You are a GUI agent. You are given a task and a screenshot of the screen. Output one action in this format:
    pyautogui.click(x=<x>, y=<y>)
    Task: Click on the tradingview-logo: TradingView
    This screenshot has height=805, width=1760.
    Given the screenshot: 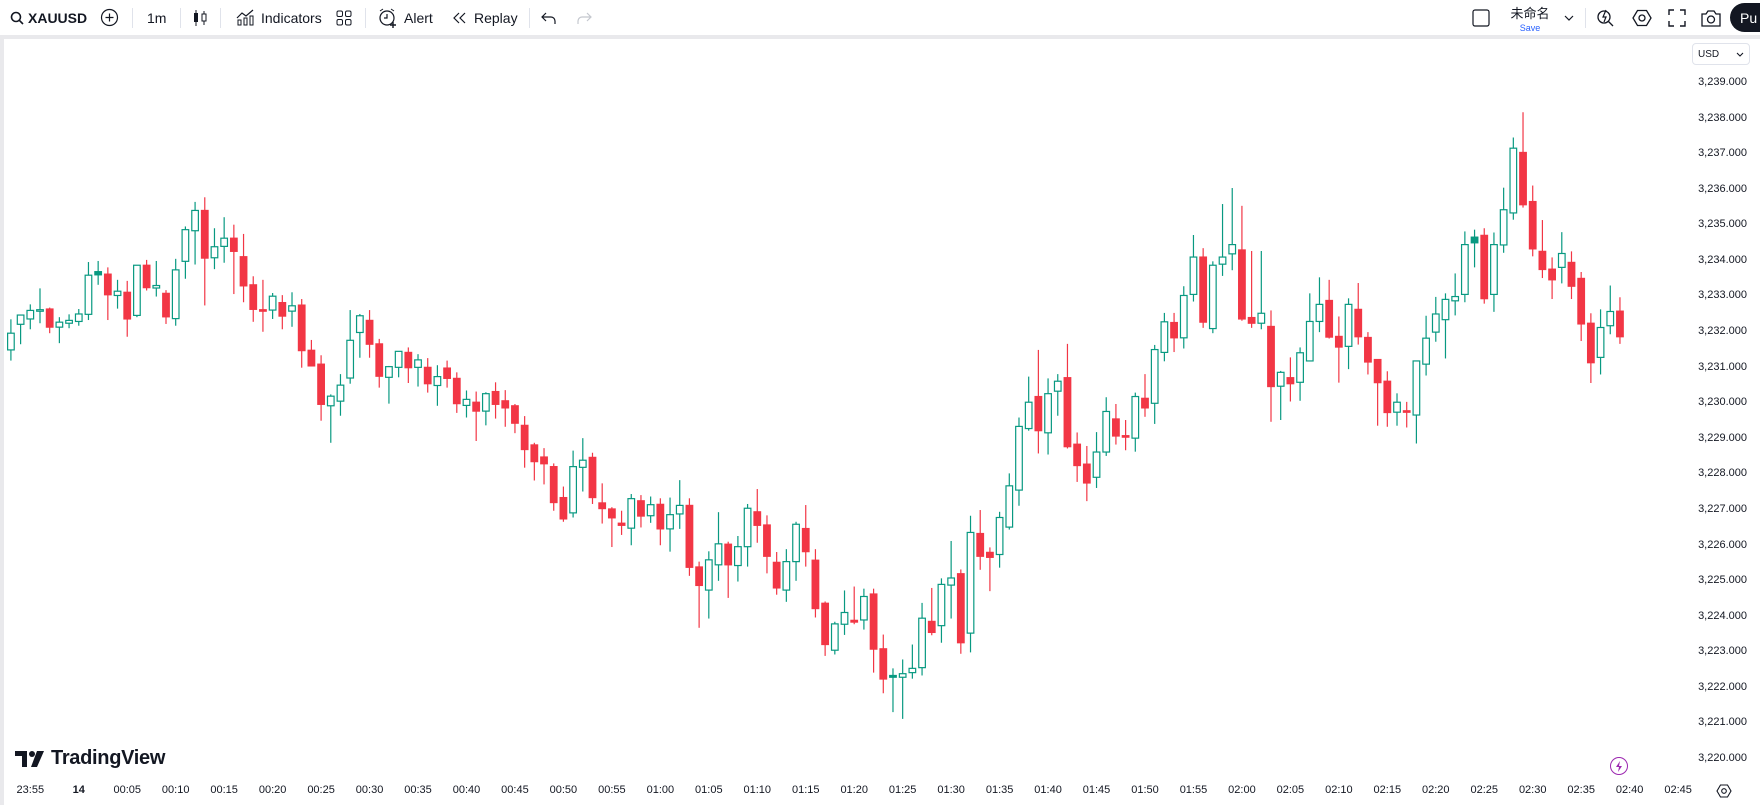 What is the action you would take?
    pyautogui.click(x=90, y=758)
    